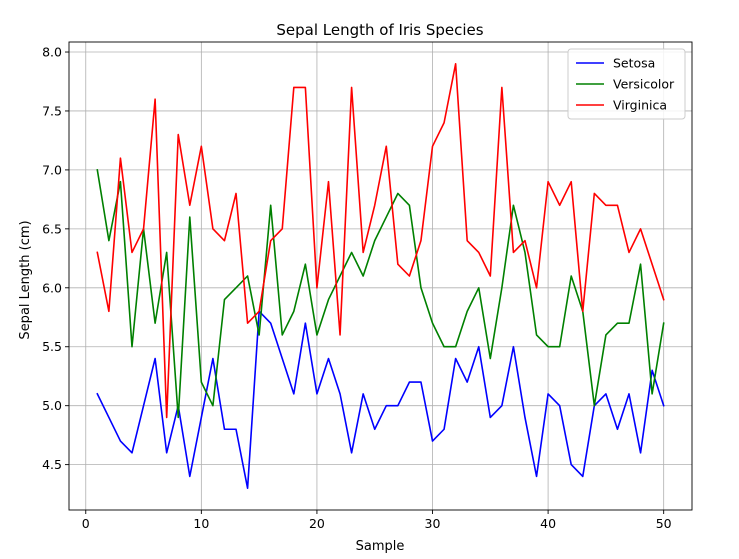 Image resolution: width=739 pixels, height=559 pixels. Describe the element at coordinates (52, 405) in the screenshot. I see `y-tick-label: 5.0` at that location.